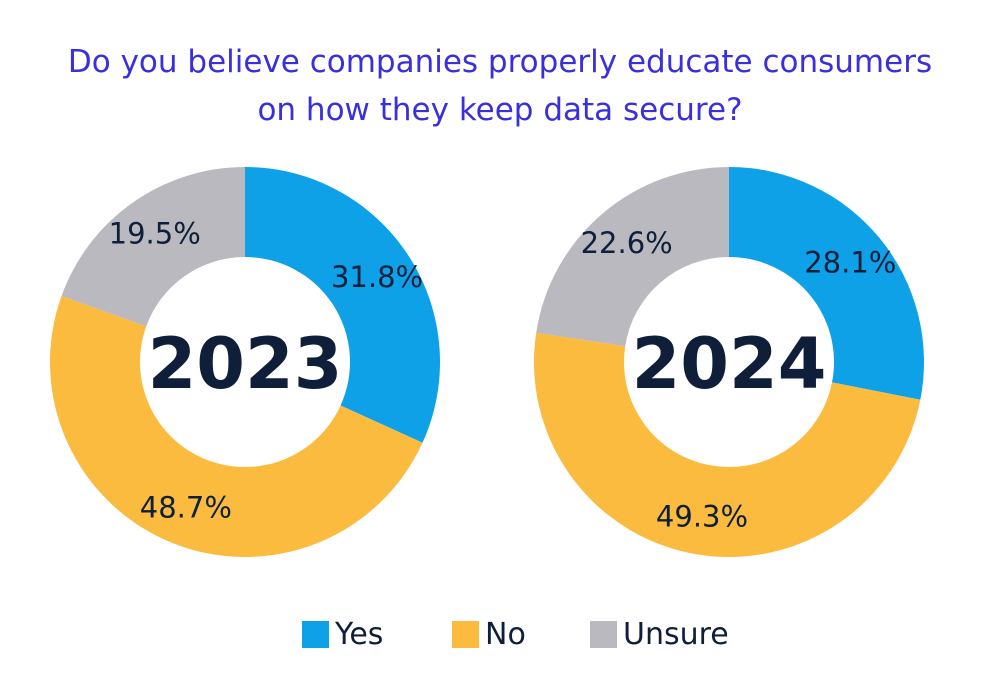 Image resolution: width=1000 pixels, height=700 pixels. I want to click on slice-label-yes-2024: 28.1%, so click(850, 262).